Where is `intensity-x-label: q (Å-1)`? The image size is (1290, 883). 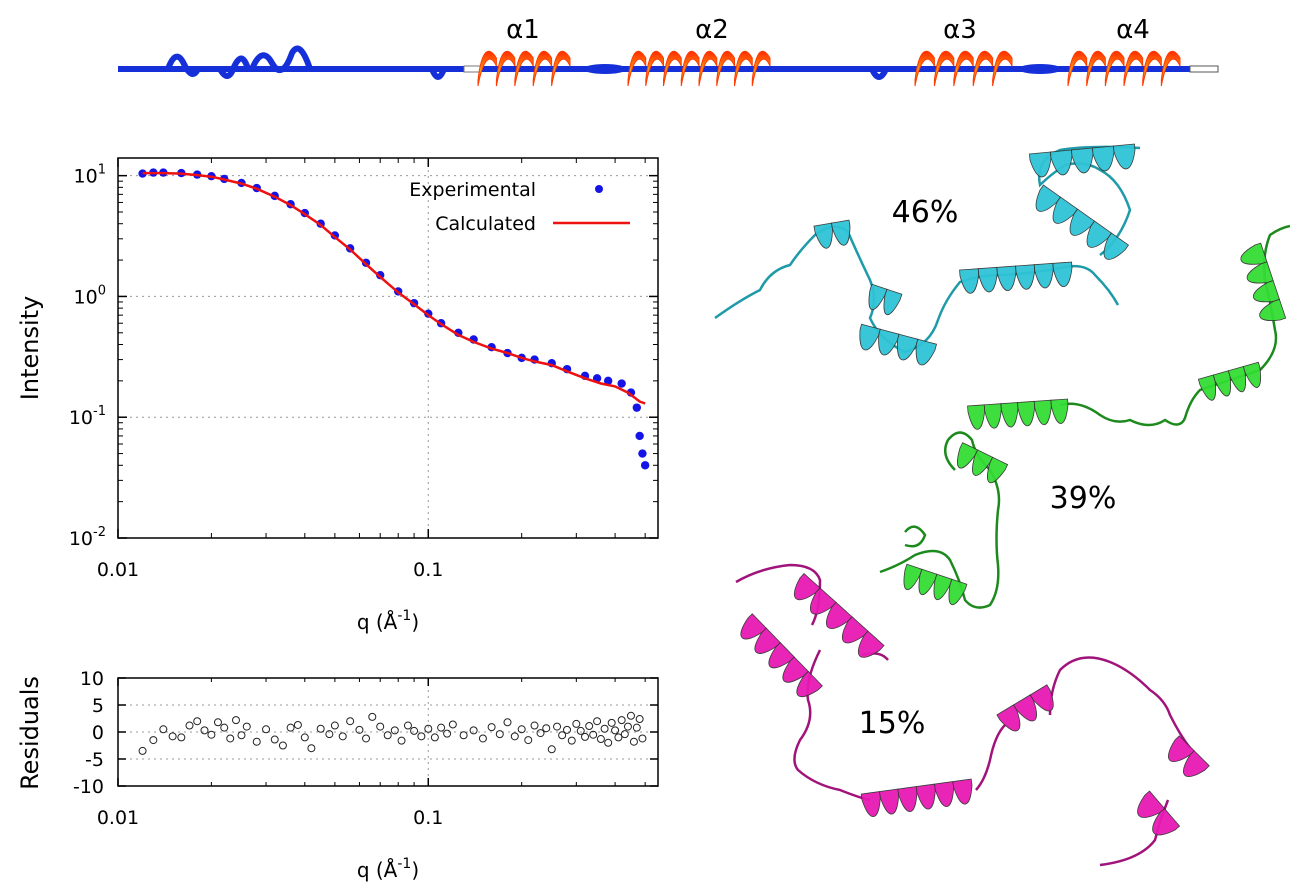 intensity-x-label: q (Å-1) is located at coordinates (388, 621).